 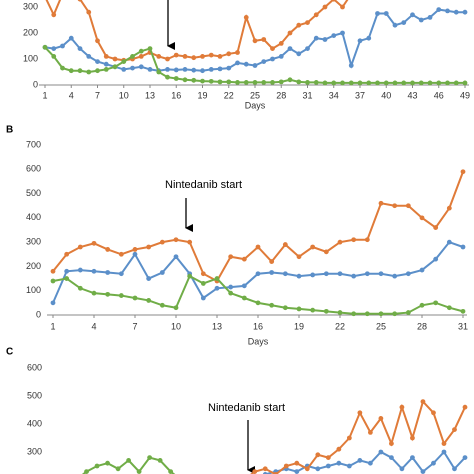 What do you see at coordinates (203, 185) in the screenshot?
I see `annotation: Nintedanib start` at bounding box center [203, 185].